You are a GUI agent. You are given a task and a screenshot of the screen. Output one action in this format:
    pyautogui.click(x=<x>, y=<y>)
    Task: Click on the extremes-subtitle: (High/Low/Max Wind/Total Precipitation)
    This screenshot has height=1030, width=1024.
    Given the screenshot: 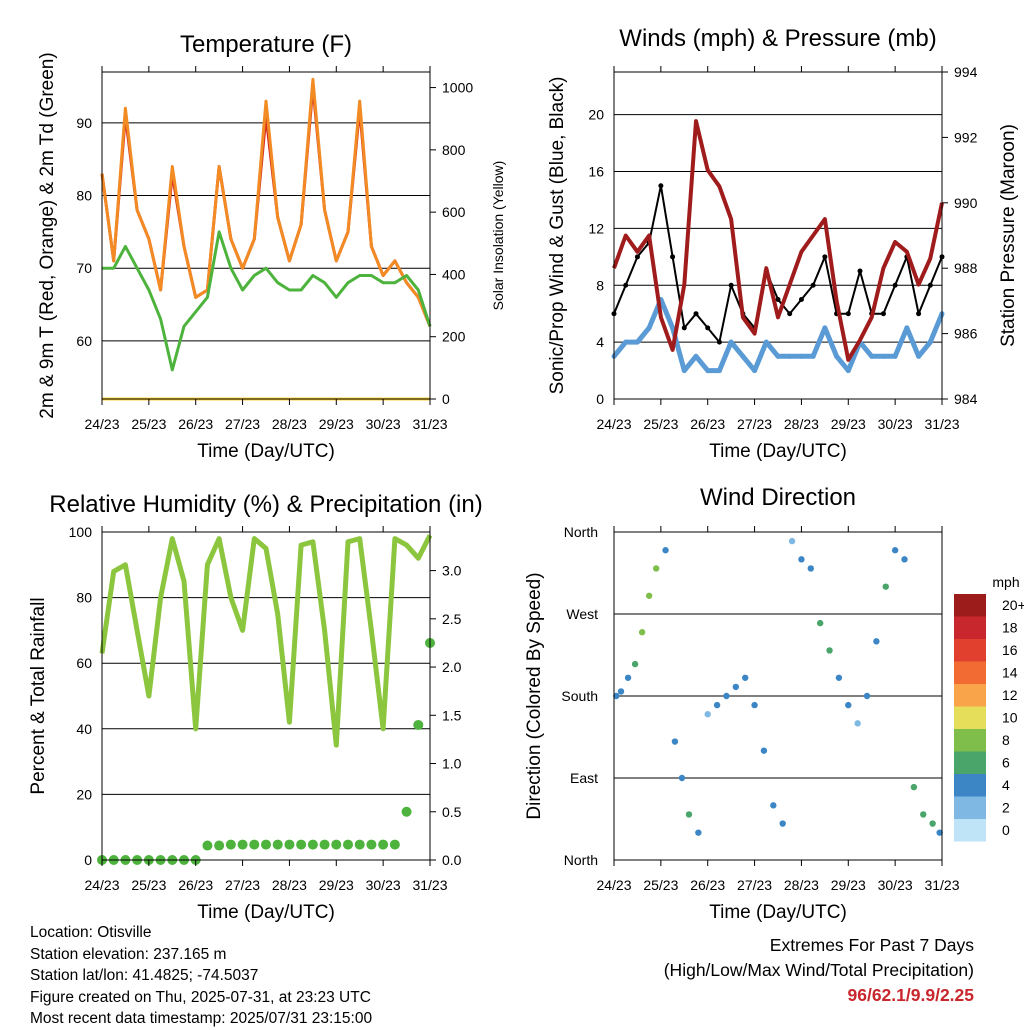 What is the action you would take?
    pyautogui.click(x=818, y=970)
    